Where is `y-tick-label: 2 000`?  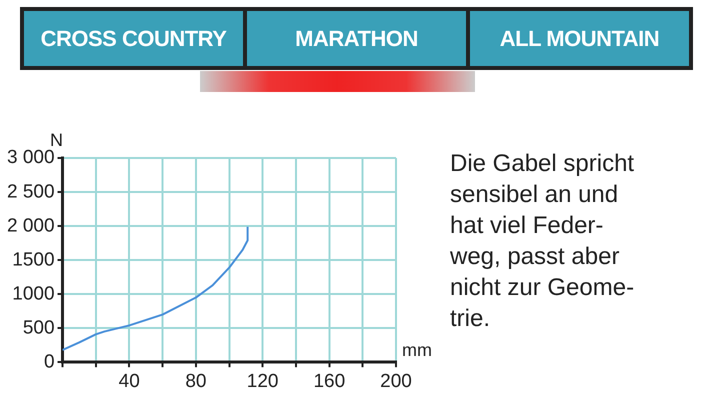 y-tick-label: 2 000 is located at coordinates (31, 225).